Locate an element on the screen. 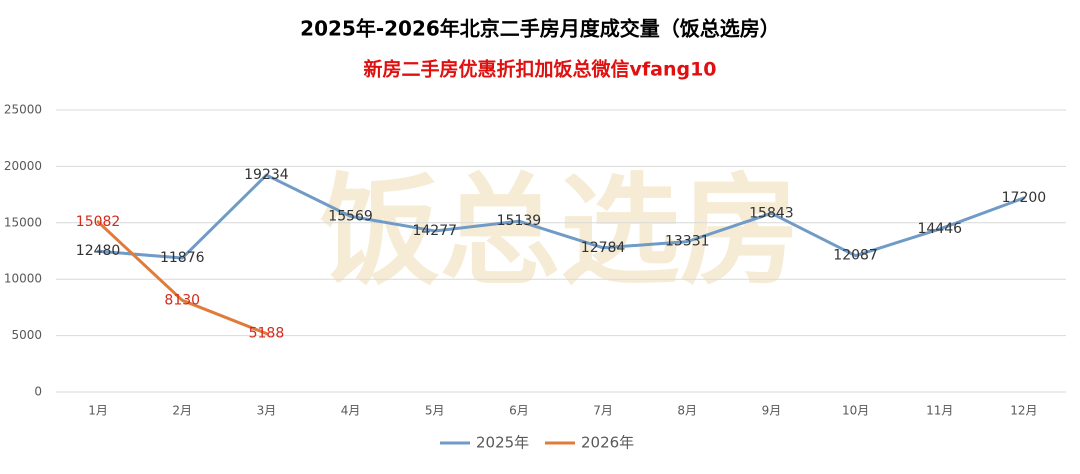 The height and width of the screenshot is (474, 1080). x-tick-label: 9月 is located at coordinates (772, 411).